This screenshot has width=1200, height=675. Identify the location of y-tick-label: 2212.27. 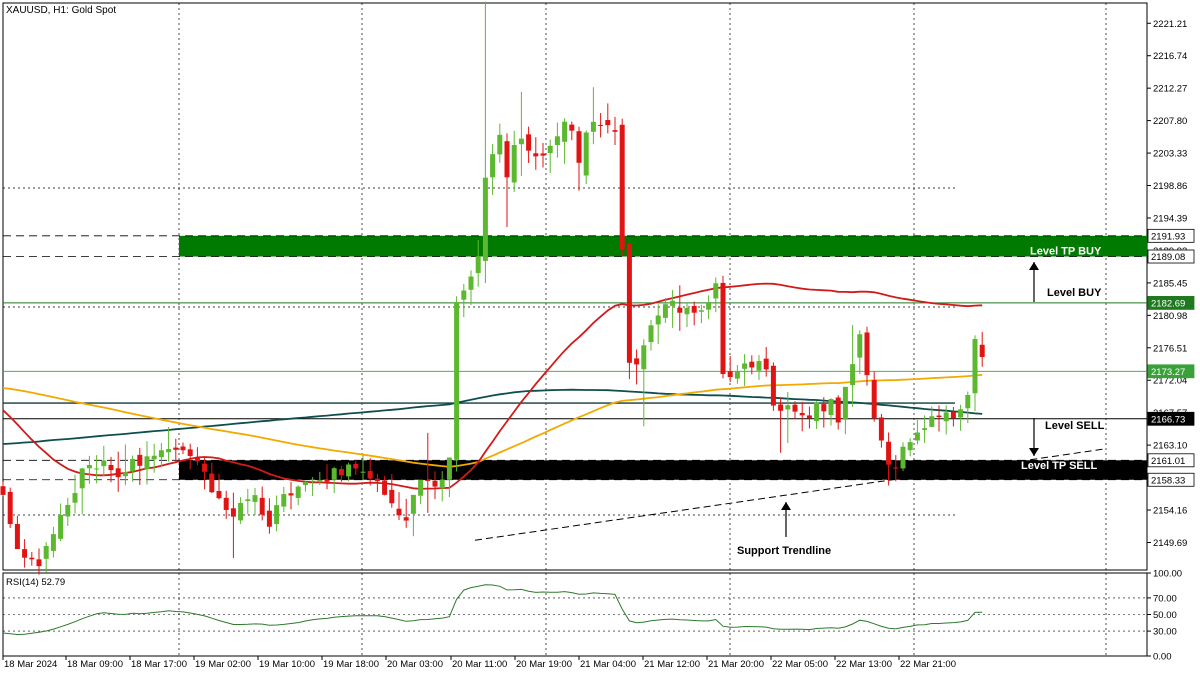
(1170, 89).